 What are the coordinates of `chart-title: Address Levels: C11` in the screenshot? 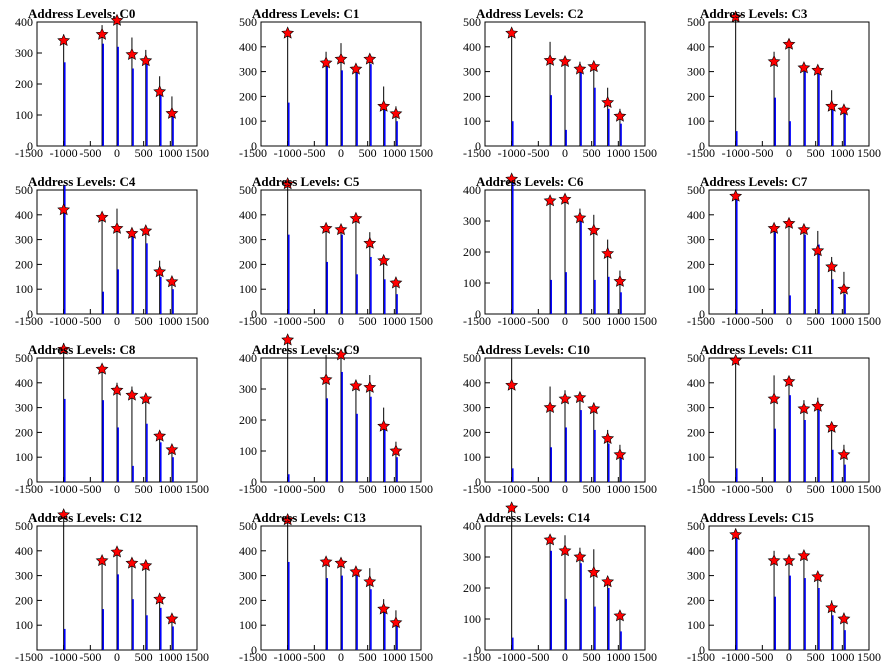 It's located at (757, 349).